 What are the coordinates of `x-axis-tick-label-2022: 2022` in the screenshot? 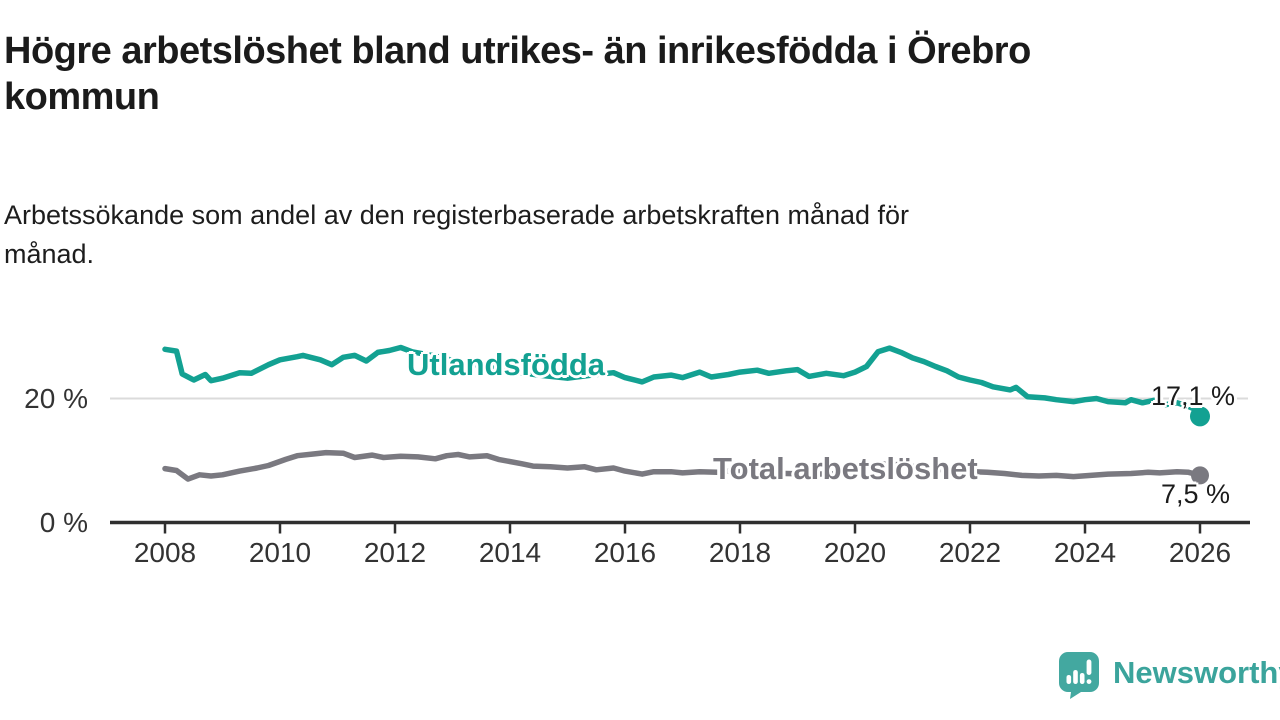 It's located at (970, 552).